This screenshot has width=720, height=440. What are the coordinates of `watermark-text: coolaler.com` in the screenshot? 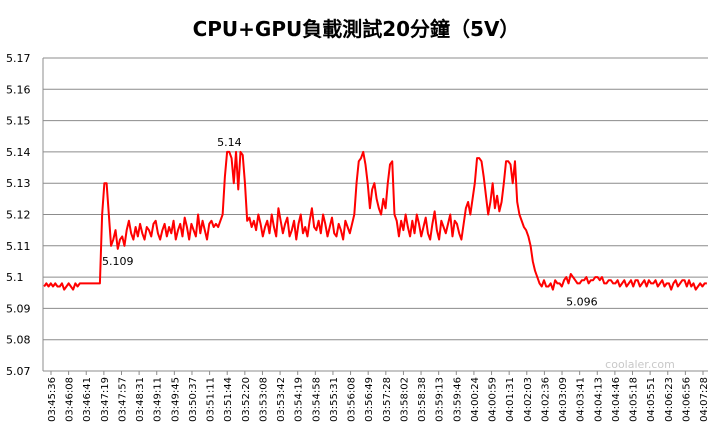 It's located at (640, 364).